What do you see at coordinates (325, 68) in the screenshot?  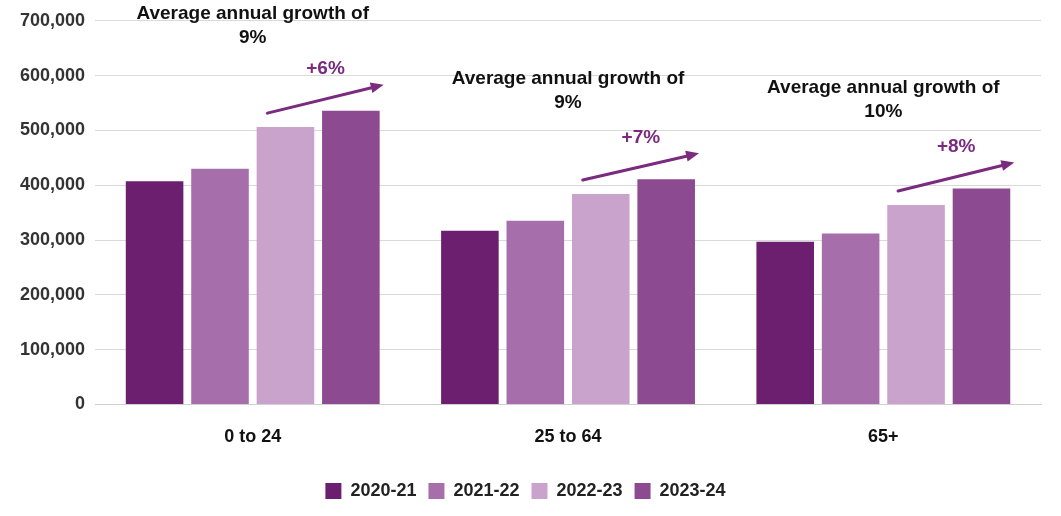 I see `annotation: +6%` at bounding box center [325, 68].